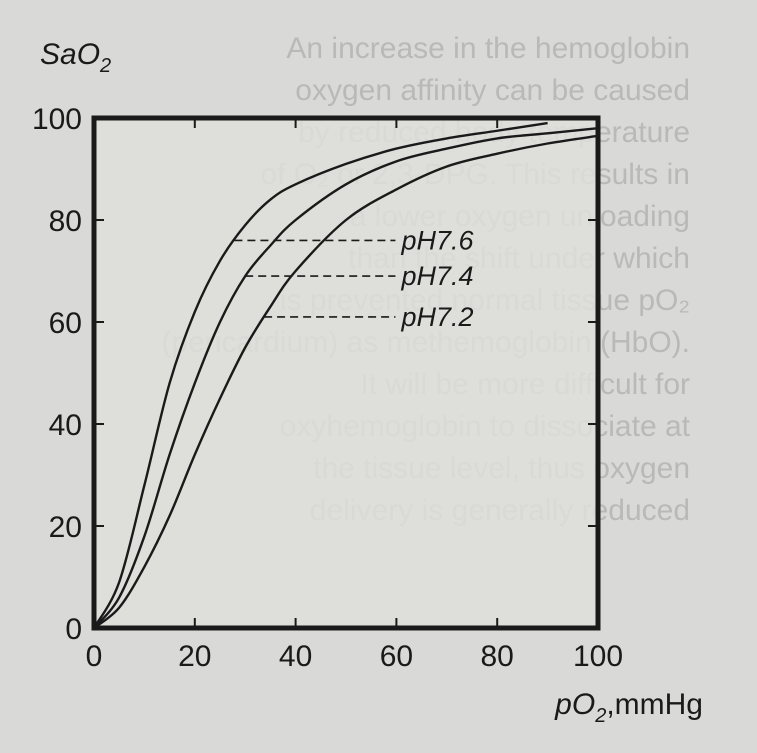 The height and width of the screenshot is (753, 757). What do you see at coordinates (65, 323) in the screenshot?
I see `y-tick-label: 60` at bounding box center [65, 323].